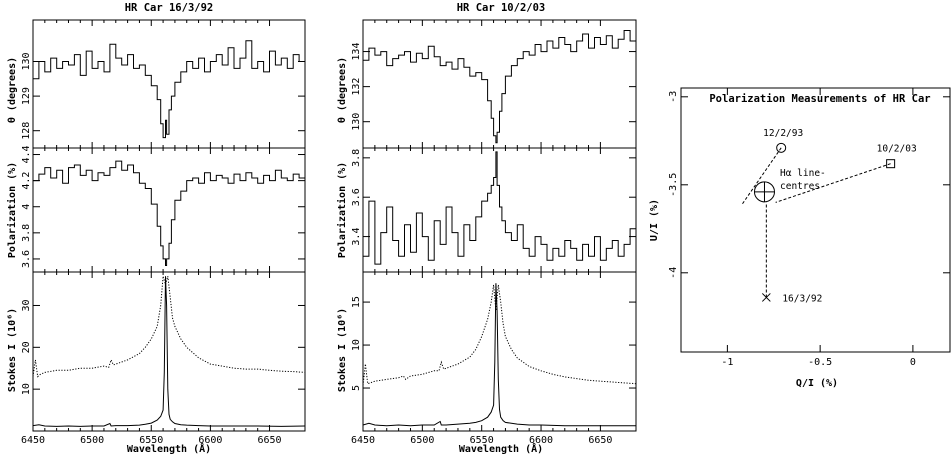 The image size is (952, 456). Describe the element at coordinates (356, 388) in the screenshot. I see `y-tick-label-stokes: 5` at that location.